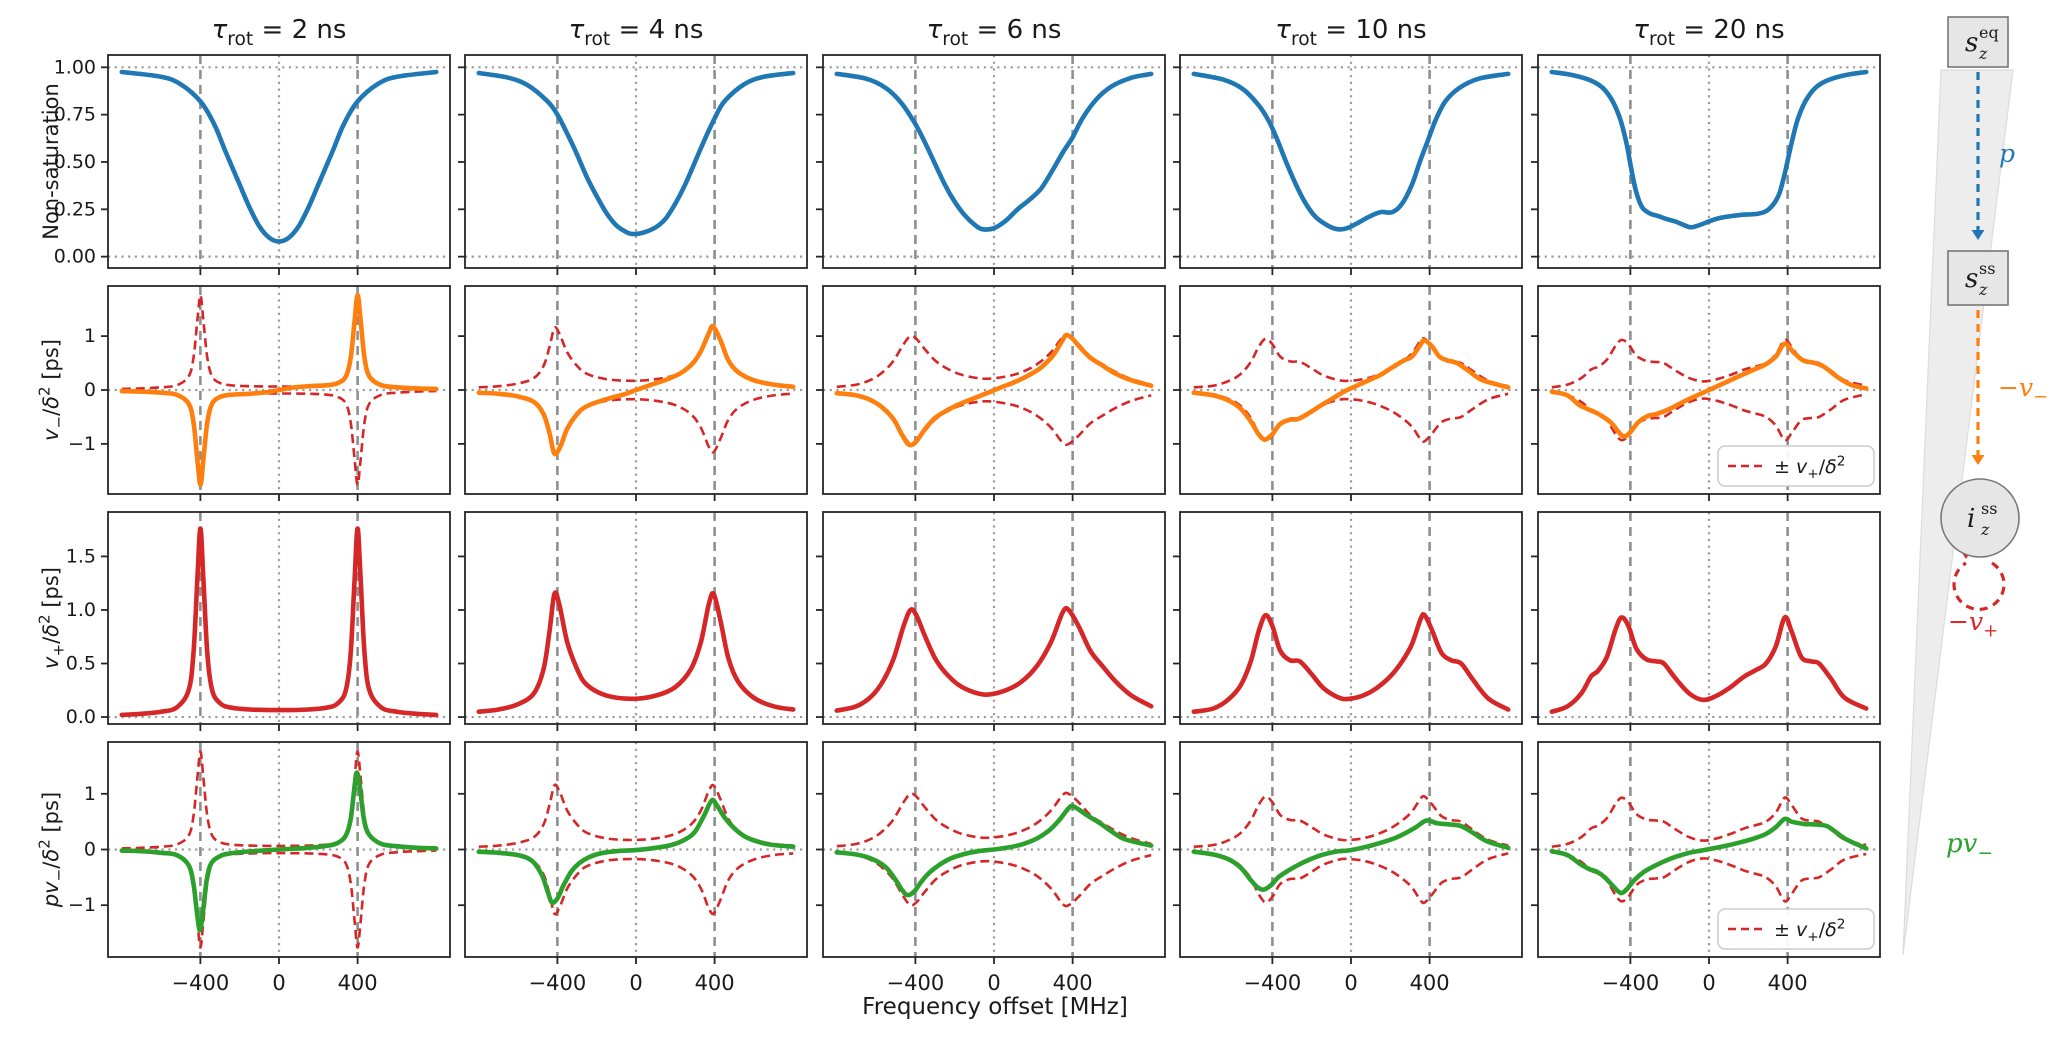 The height and width of the screenshot is (1047, 2067). I want to click on node-superscript: ss, so click(1989, 508).